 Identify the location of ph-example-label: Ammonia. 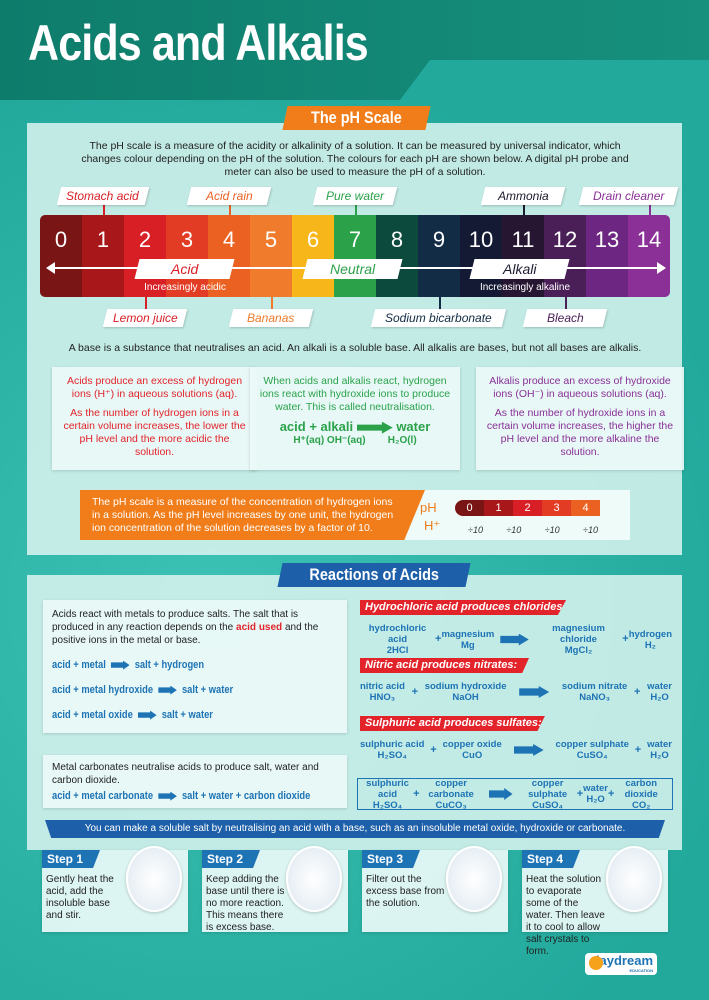
(523, 196).